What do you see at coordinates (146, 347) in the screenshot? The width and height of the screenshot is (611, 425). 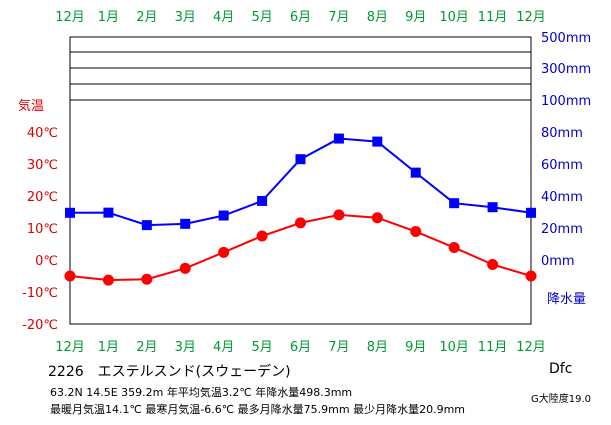 I see `month-label-bottom: 2月` at bounding box center [146, 347].